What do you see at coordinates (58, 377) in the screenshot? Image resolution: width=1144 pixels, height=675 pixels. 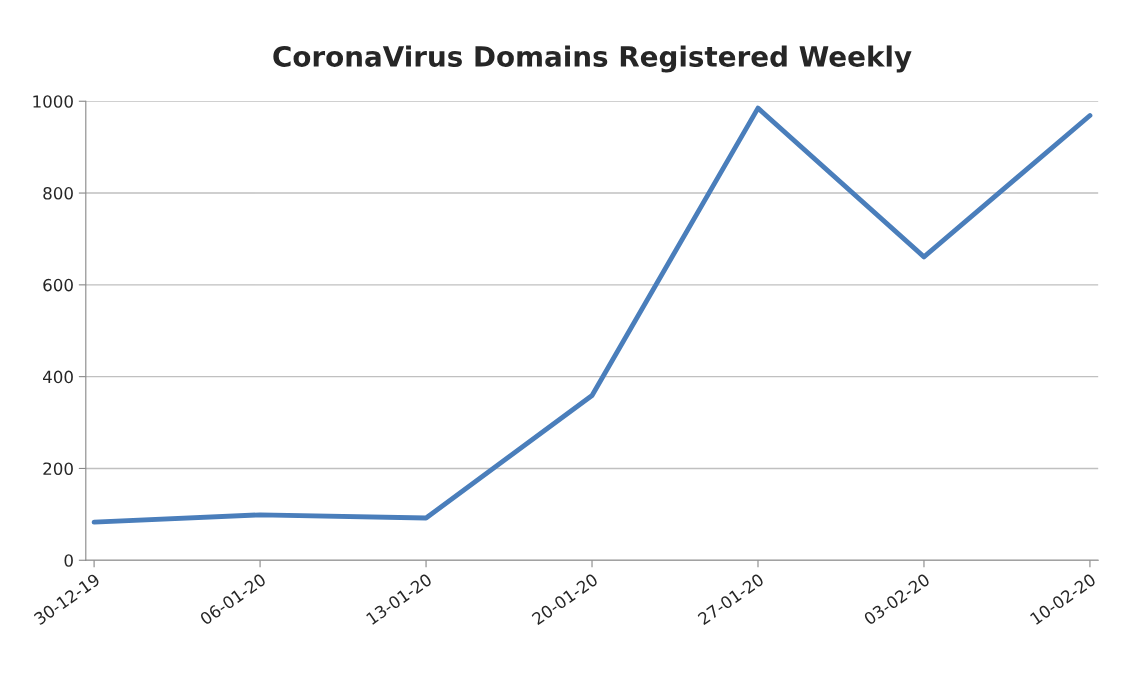 I see `y-tick-label: 400` at bounding box center [58, 377].